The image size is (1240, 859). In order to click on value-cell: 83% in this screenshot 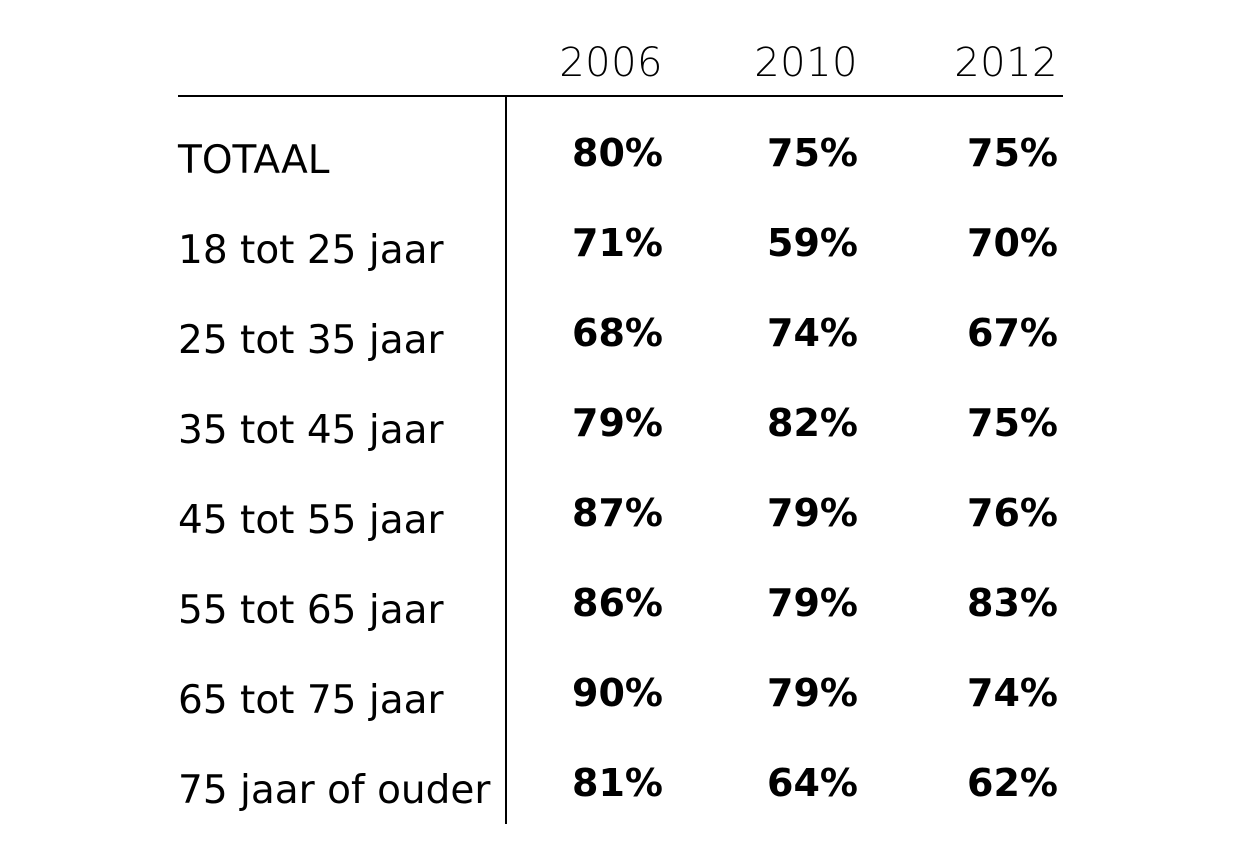, I will do `click(1012, 603)`.